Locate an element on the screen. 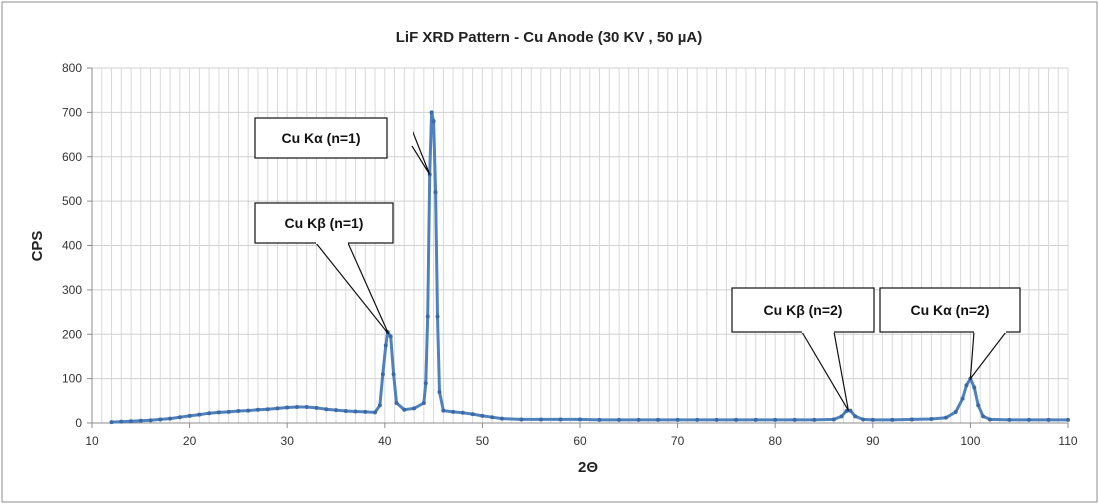  y-tick-label: 700 is located at coordinates (72, 112).